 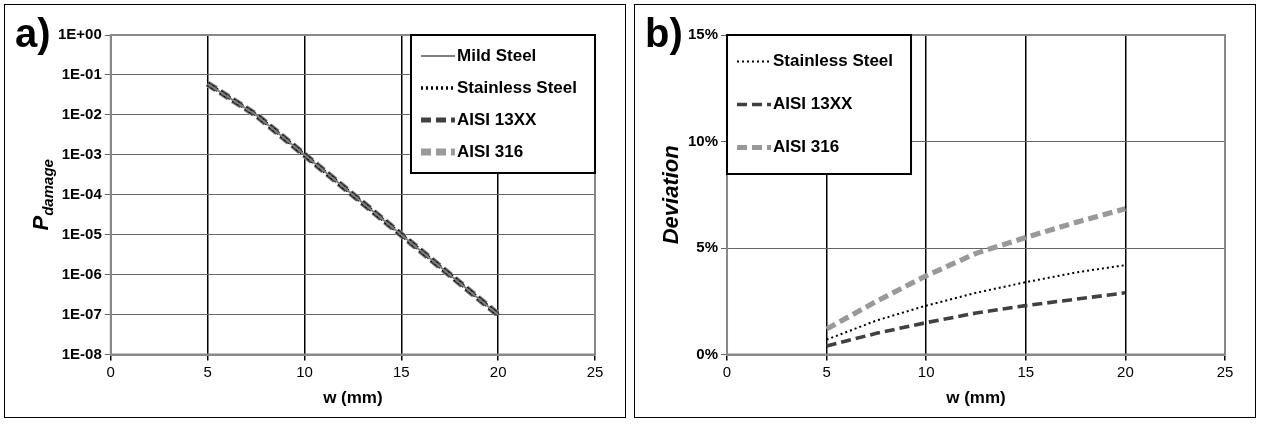 What do you see at coordinates (703, 140) in the screenshot?
I see `y-tick-label: 10%` at bounding box center [703, 140].